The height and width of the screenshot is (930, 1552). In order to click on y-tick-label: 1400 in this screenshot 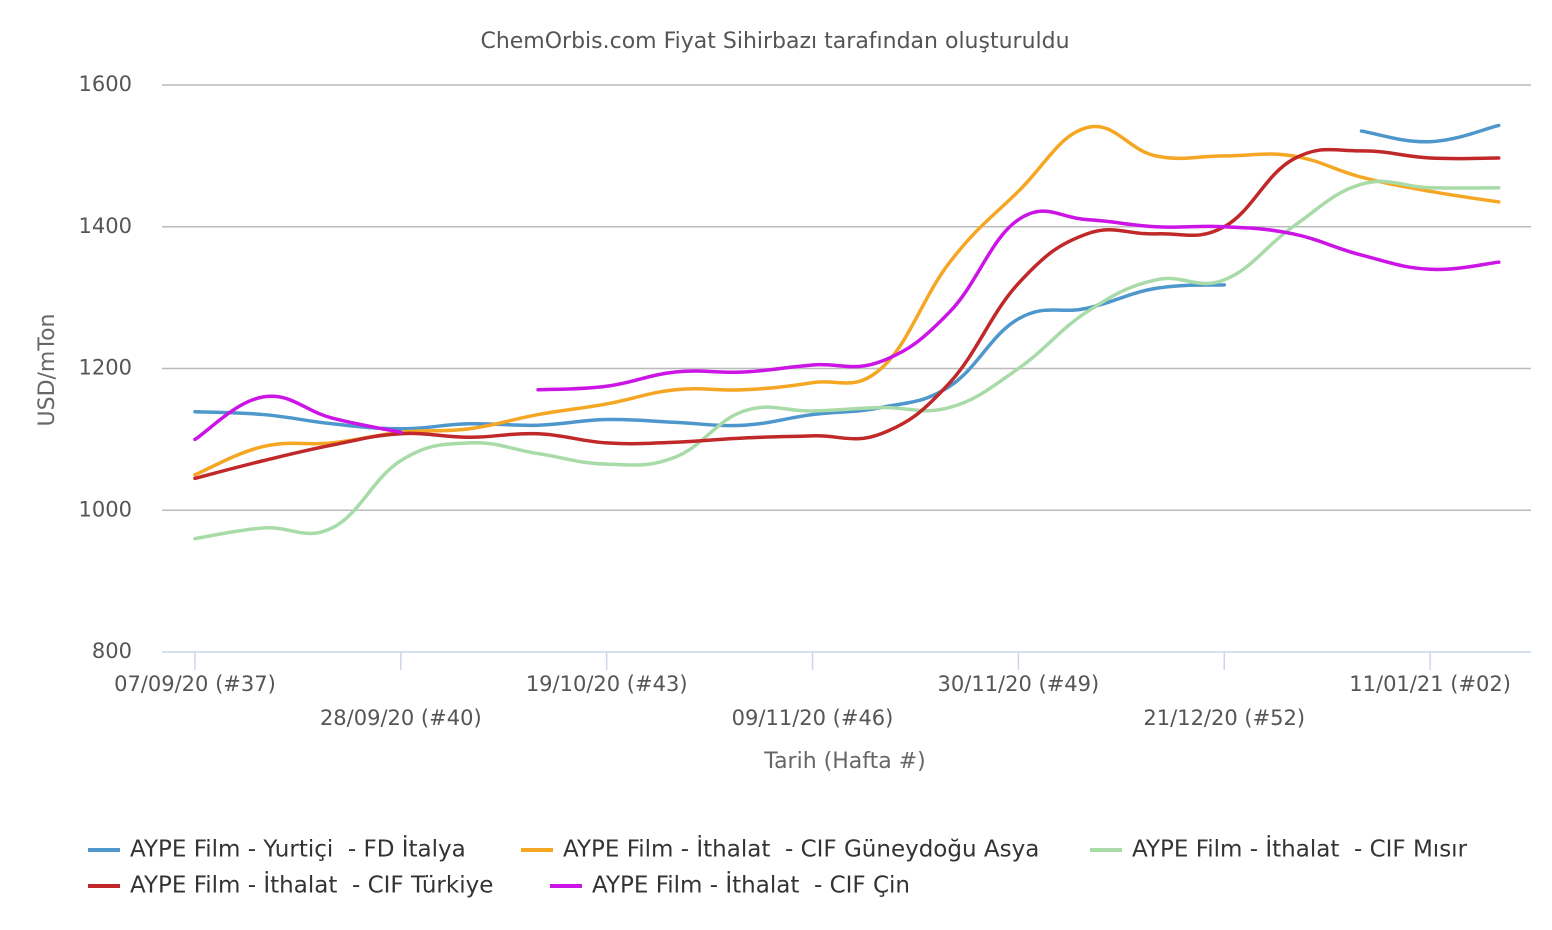, I will do `click(105, 226)`.